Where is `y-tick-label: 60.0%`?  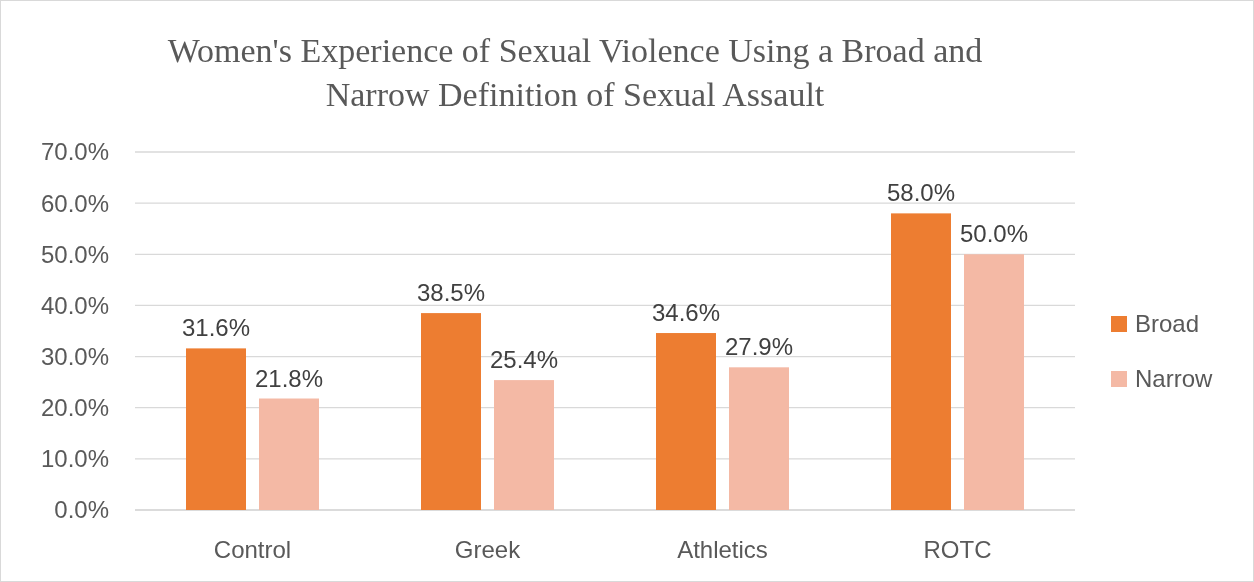
y-tick-label: 60.0% is located at coordinates (74, 203).